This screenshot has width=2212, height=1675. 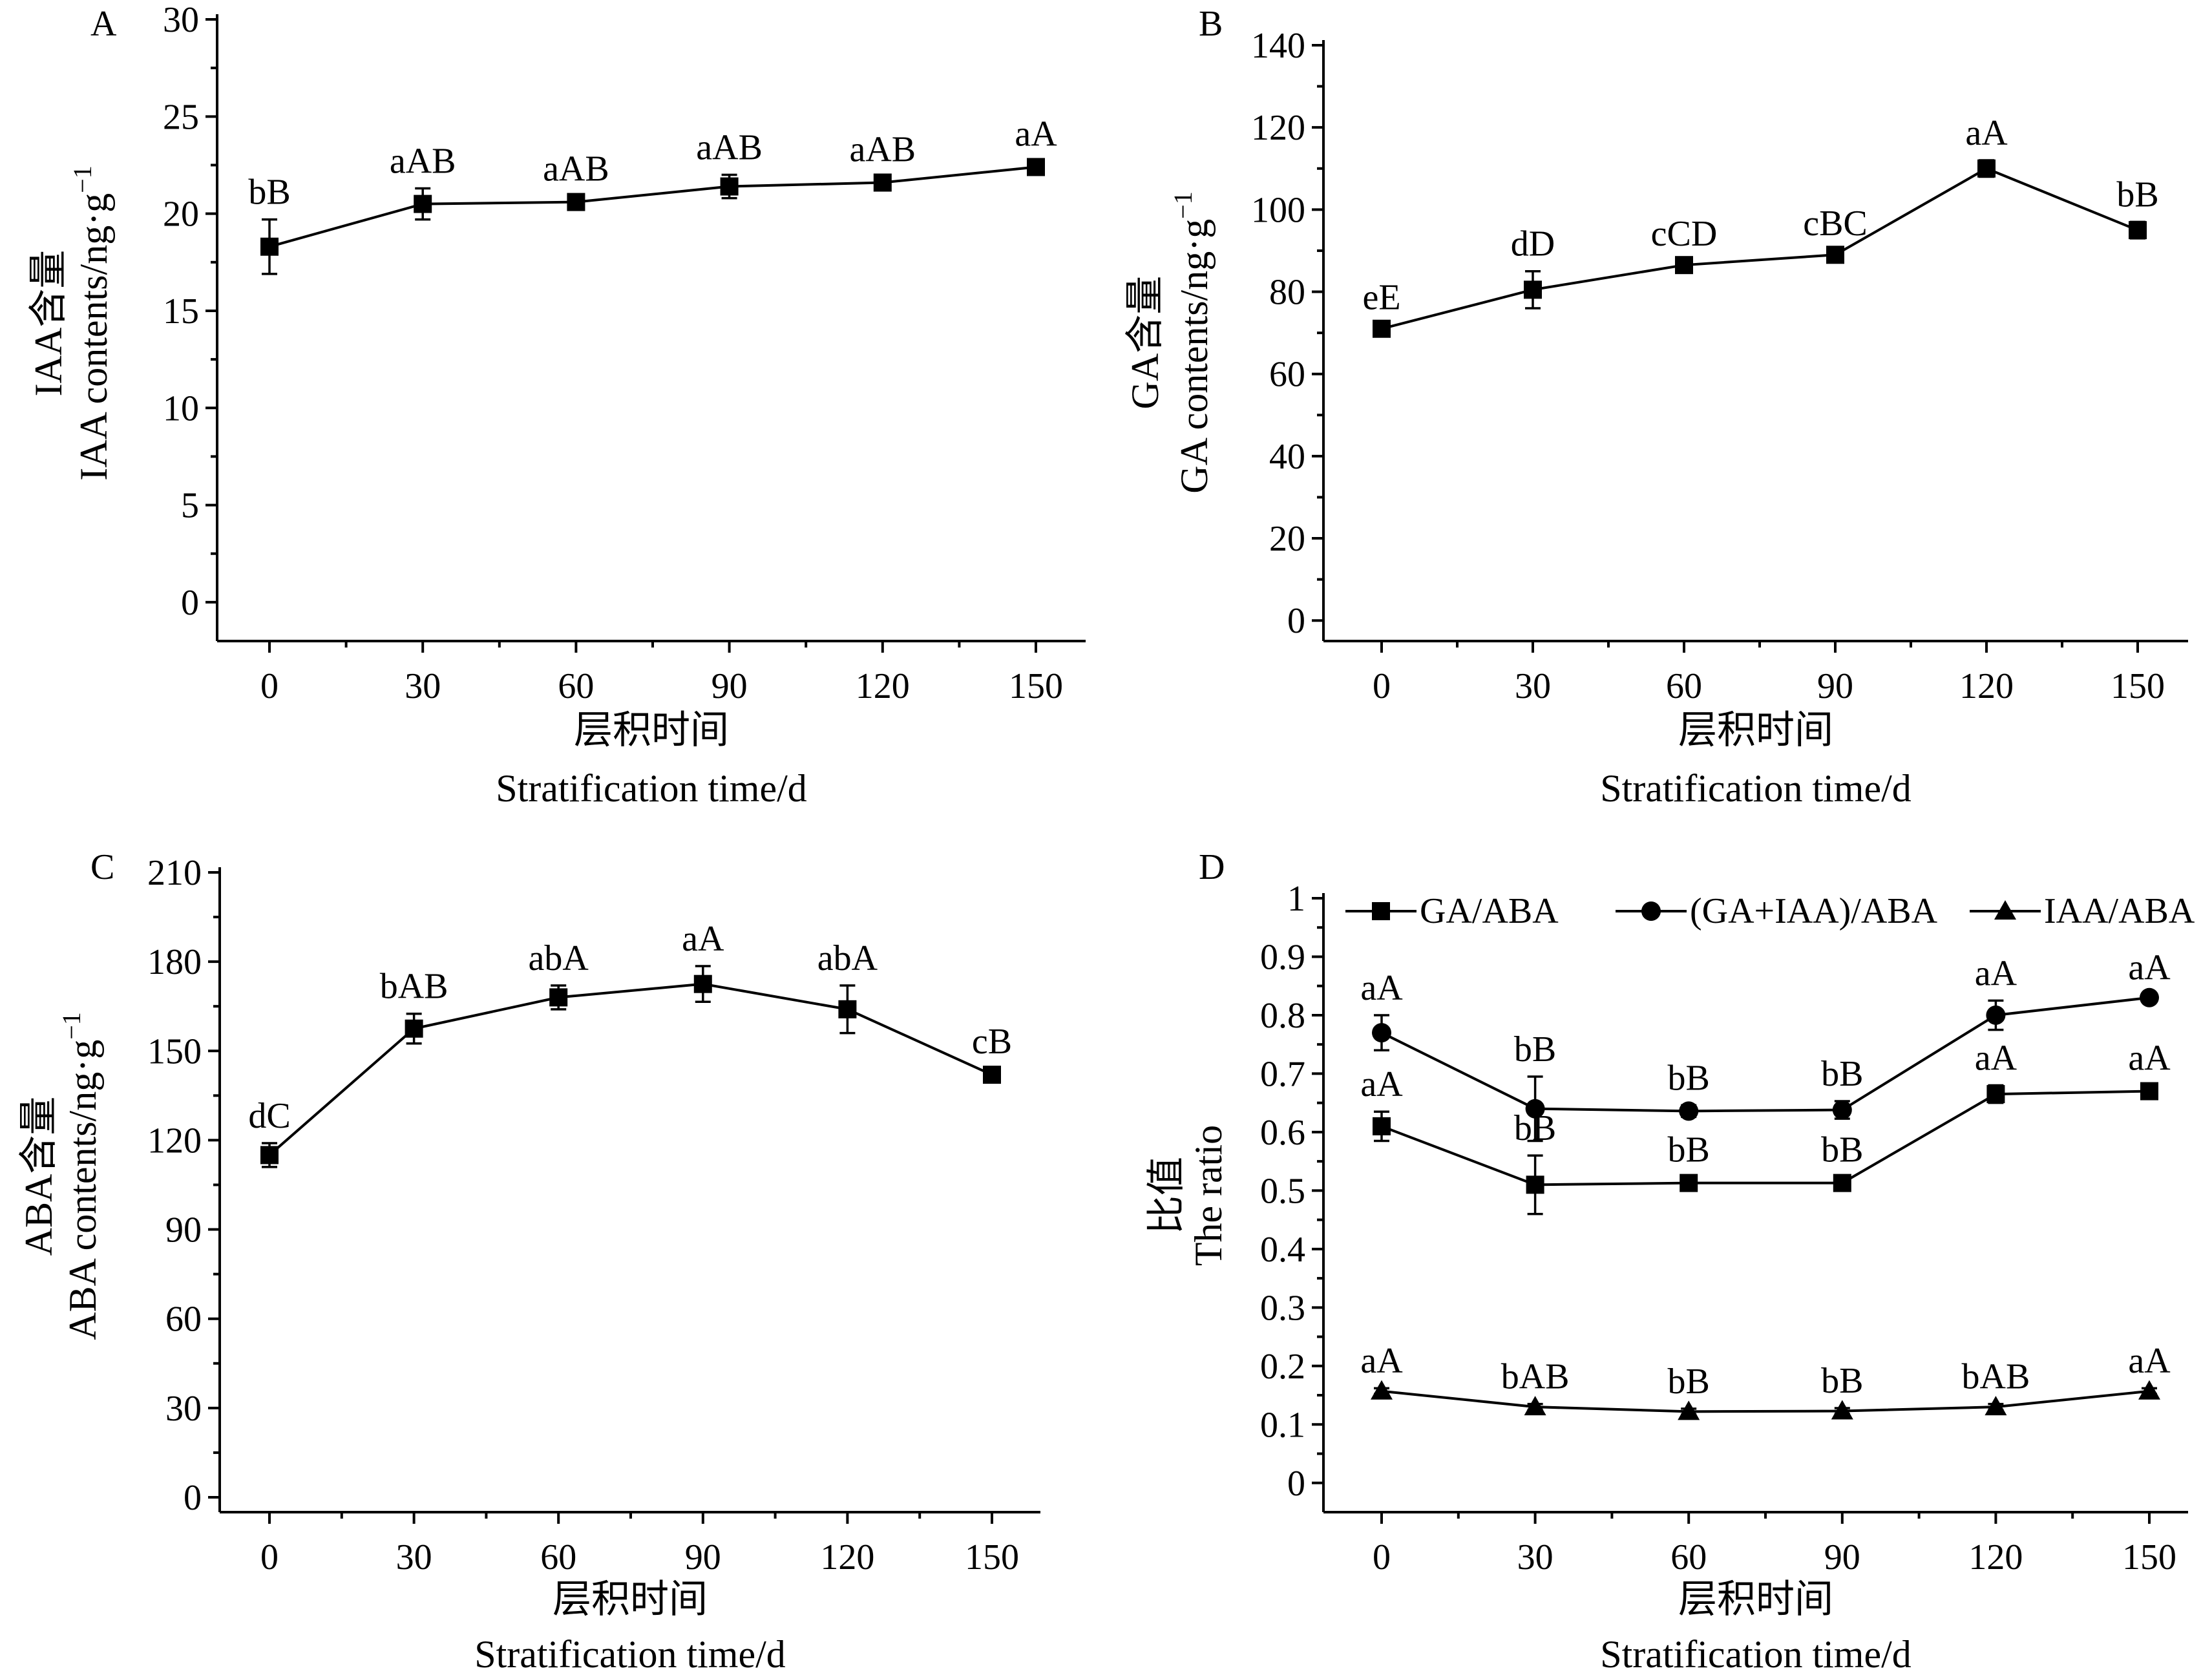 What do you see at coordinates (1211, 24) in the screenshot?
I see `panel-letter: B` at bounding box center [1211, 24].